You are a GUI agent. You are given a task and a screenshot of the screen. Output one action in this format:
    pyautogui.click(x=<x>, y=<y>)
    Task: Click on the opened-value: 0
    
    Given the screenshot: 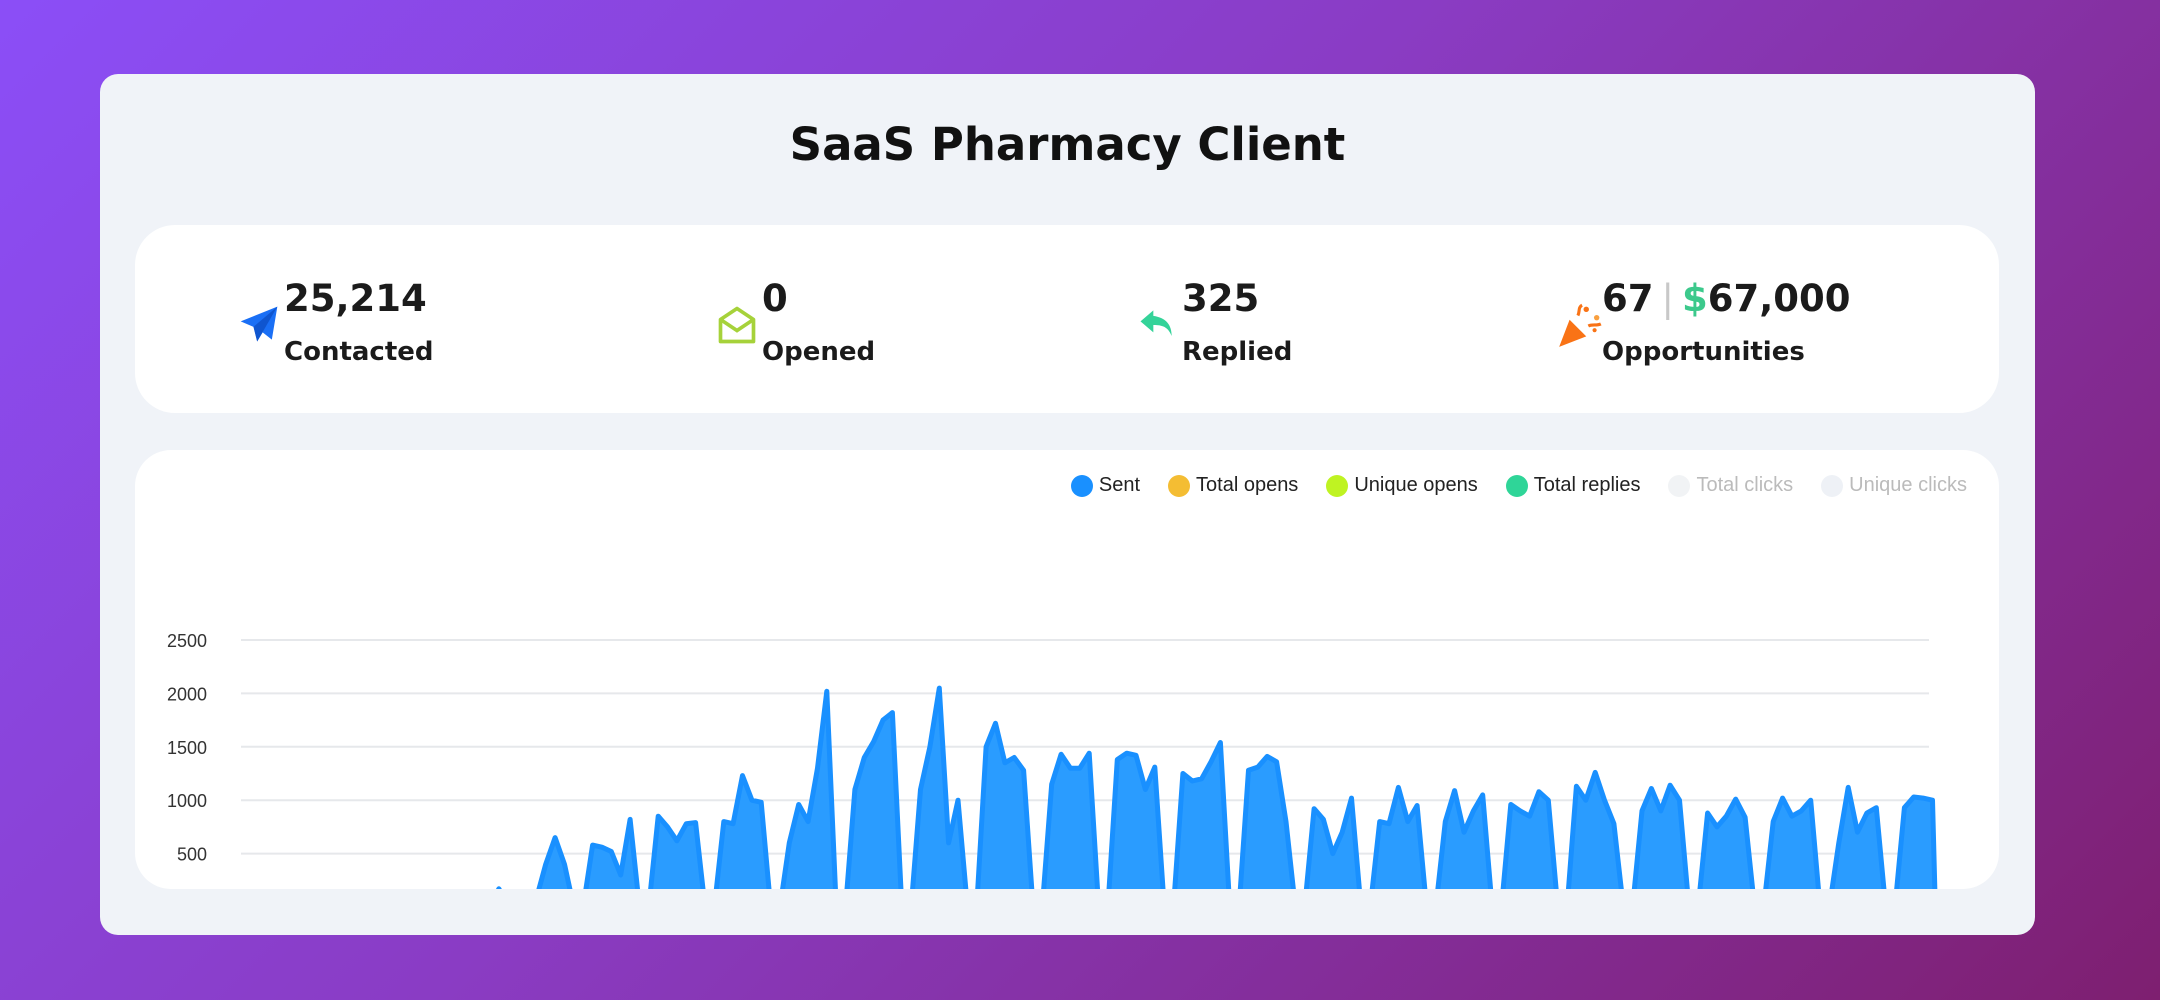 What is the action you would take?
    pyautogui.click(x=775, y=298)
    